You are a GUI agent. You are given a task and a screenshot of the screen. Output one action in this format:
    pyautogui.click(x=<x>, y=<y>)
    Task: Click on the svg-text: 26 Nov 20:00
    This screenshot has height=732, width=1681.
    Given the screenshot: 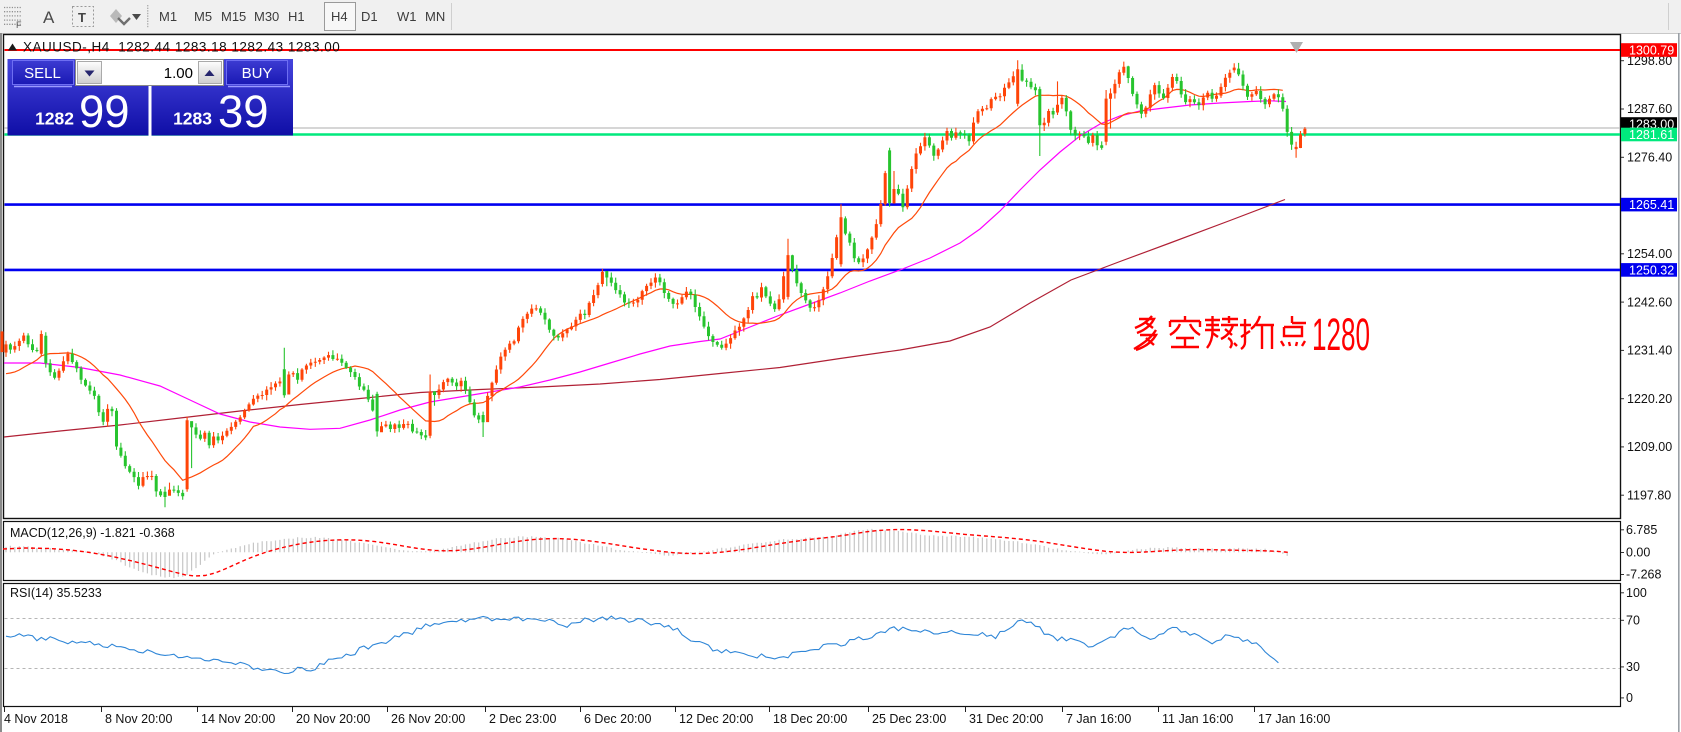 What is the action you would take?
    pyautogui.click(x=428, y=719)
    